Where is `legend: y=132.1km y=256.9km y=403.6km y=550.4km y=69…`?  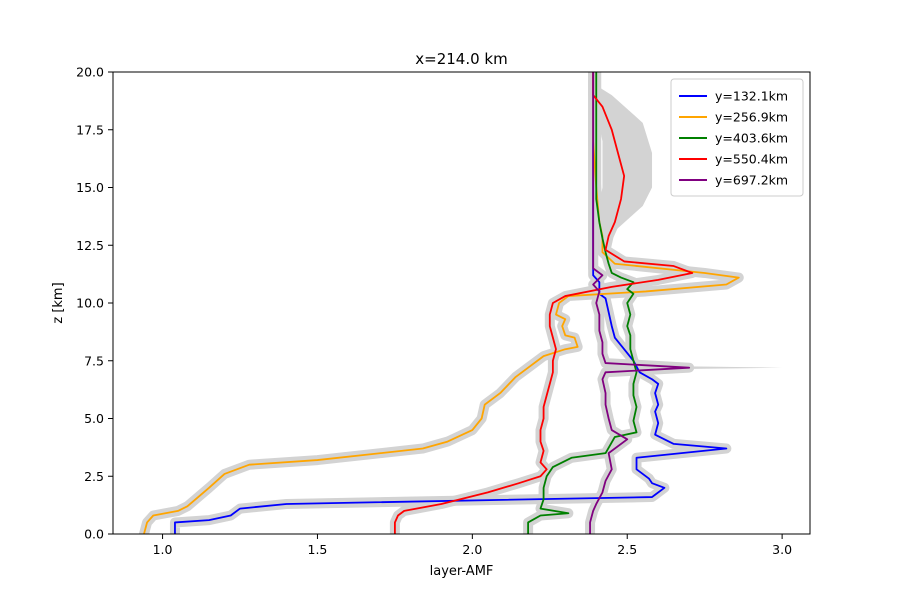
legend: y=132.1km y=256.9km y=403.6km y=550.4km y=69… is located at coordinates (737, 137).